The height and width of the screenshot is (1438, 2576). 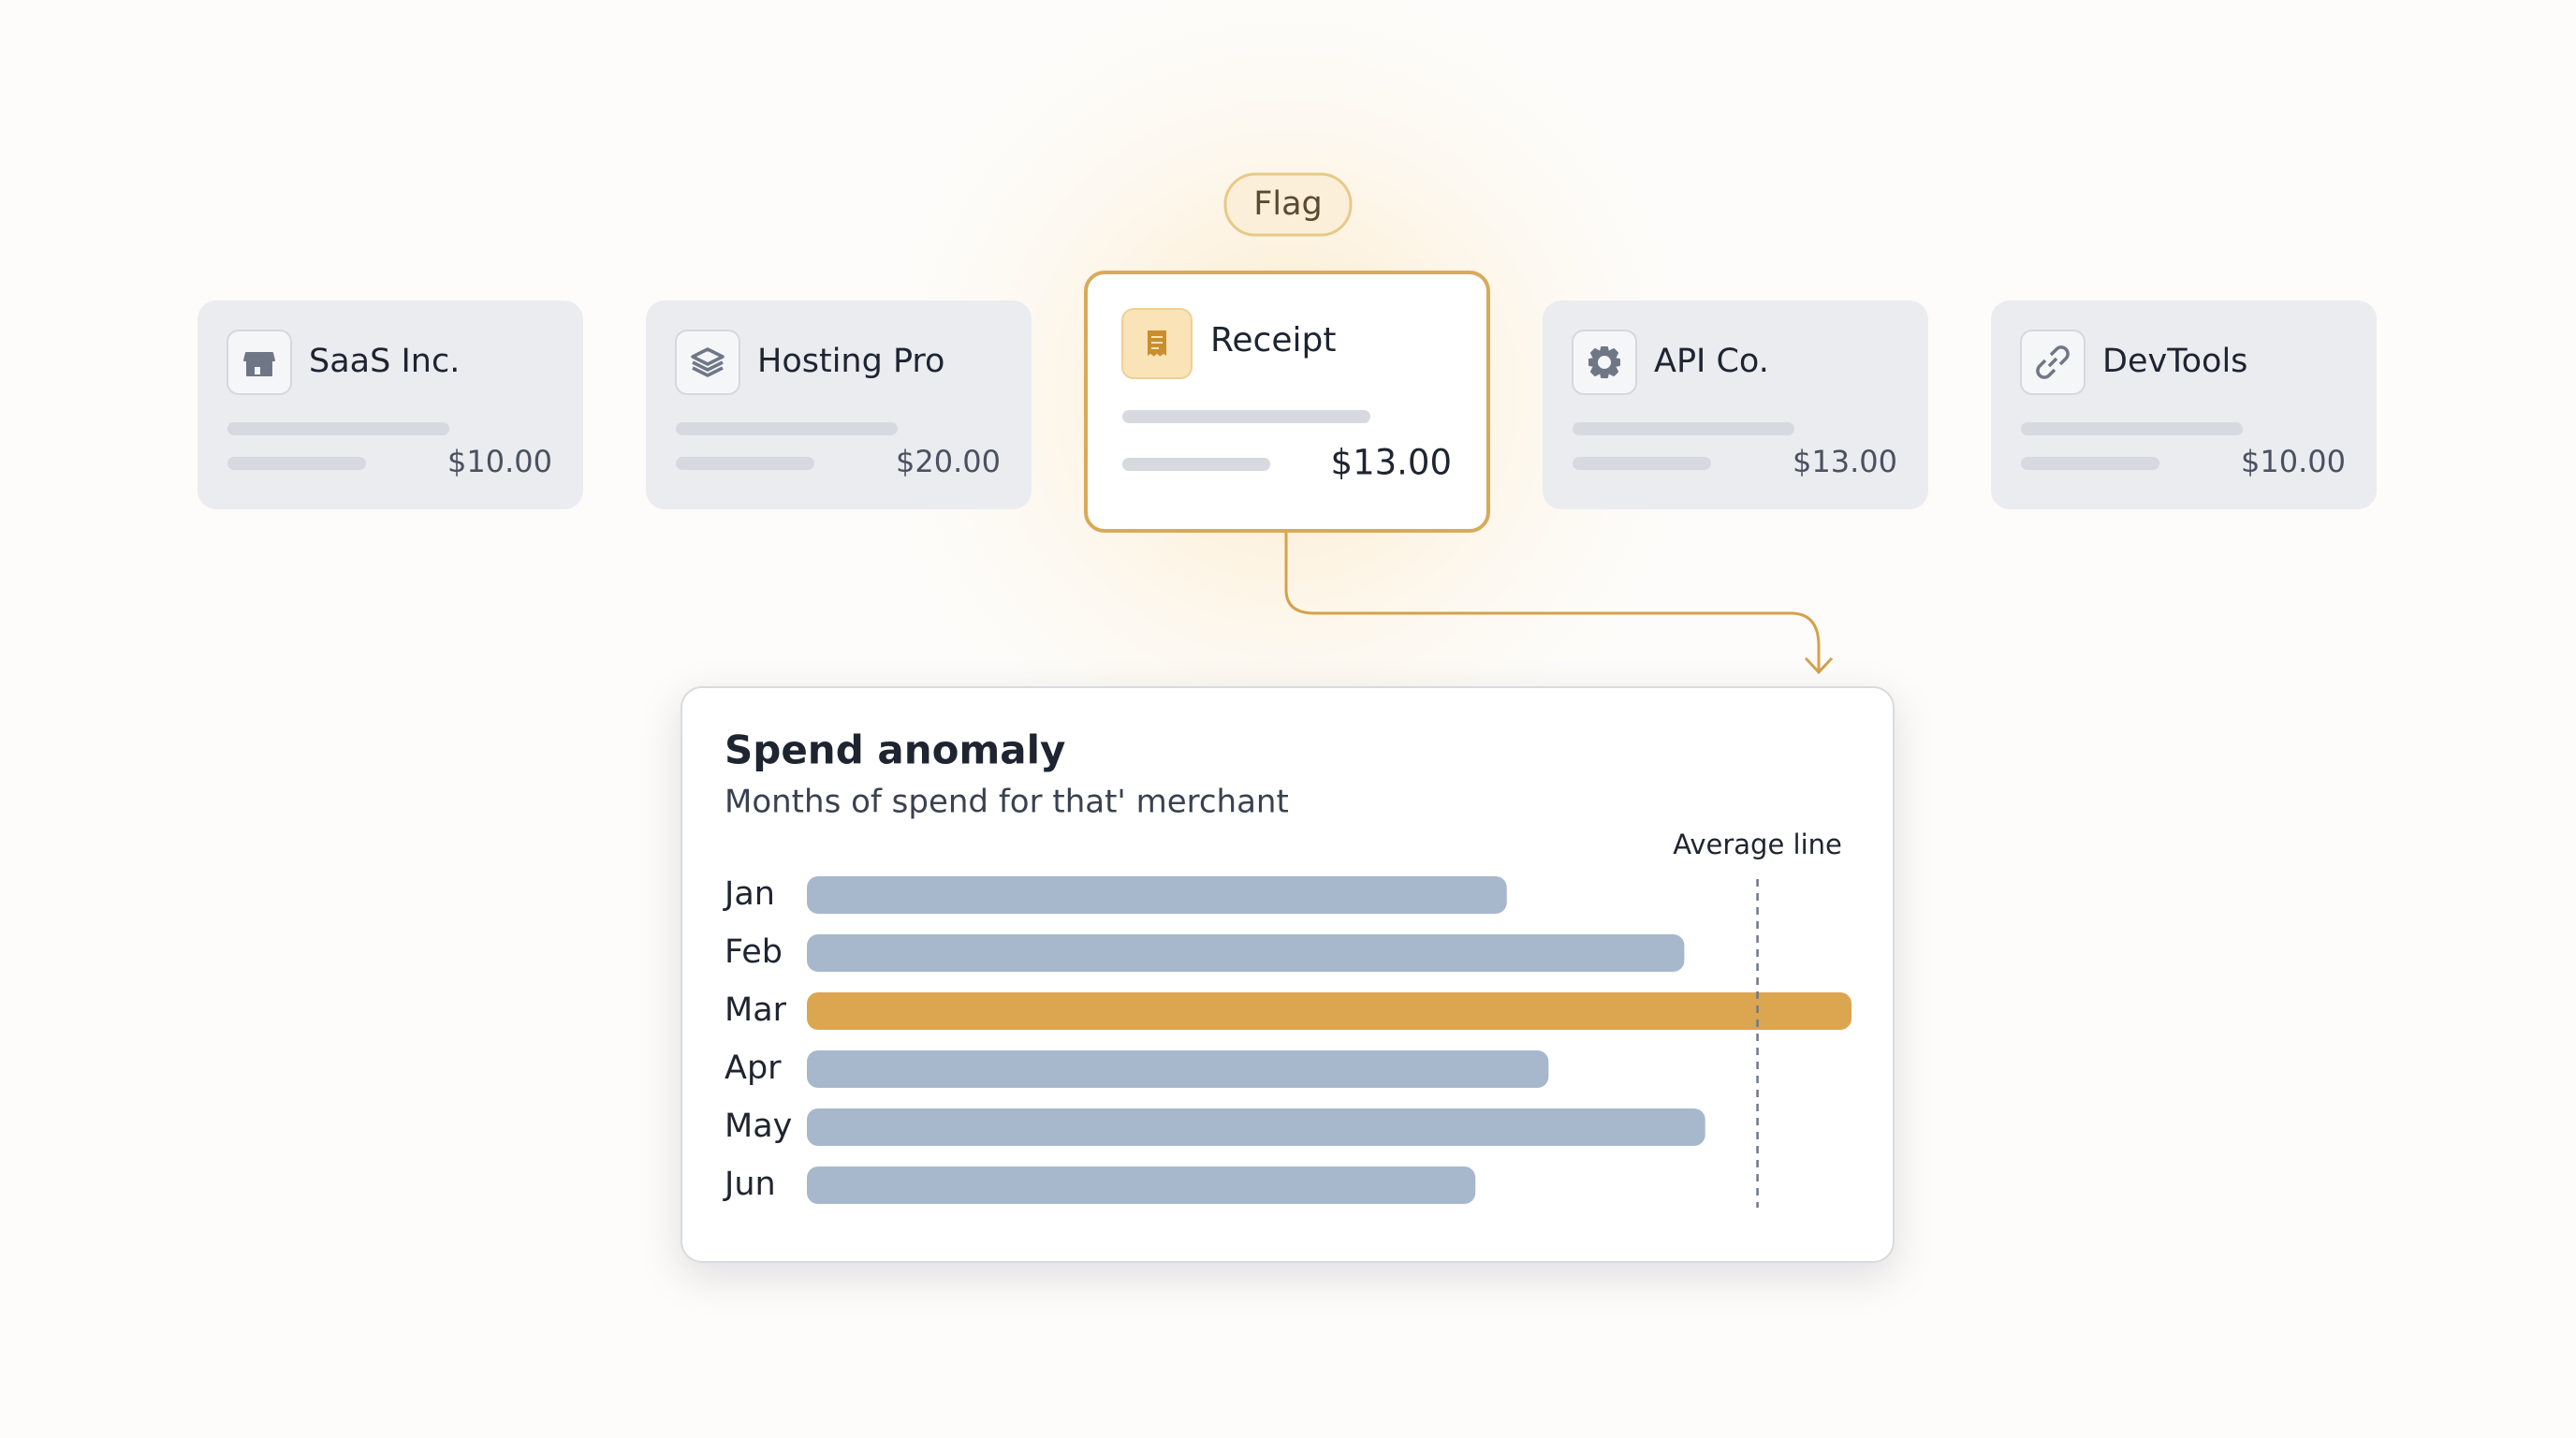 What do you see at coordinates (384, 361) in the screenshot?
I see `card-name: SaaS Inc.` at bounding box center [384, 361].